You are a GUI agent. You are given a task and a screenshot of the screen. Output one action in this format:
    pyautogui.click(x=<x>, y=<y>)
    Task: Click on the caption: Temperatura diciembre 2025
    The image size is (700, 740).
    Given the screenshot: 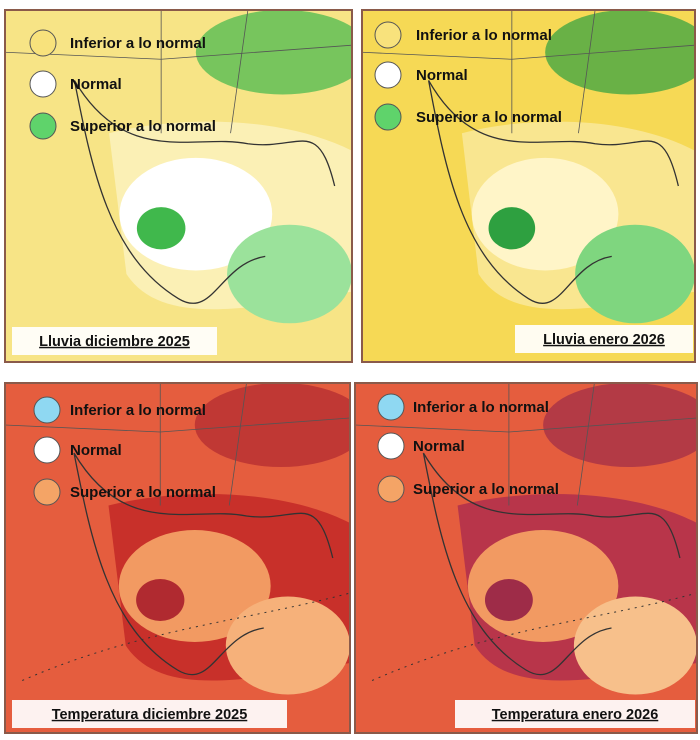 What is the action you would take?
    pyautogui.click(x=150, y=715)
    